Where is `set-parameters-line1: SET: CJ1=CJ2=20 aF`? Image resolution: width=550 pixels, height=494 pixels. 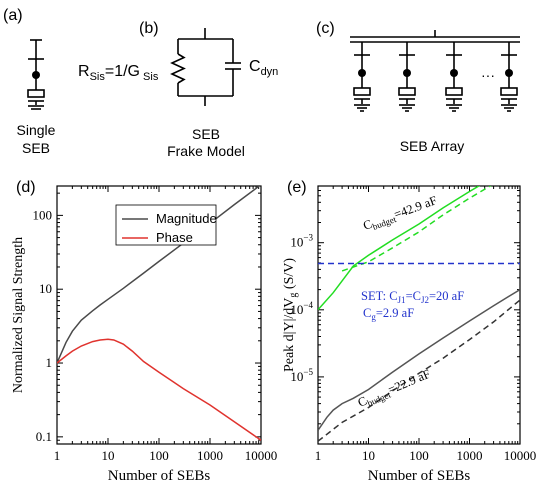 set-parameters-line1: SET: CJ1=CJ2=20 aF is located at coordinates (412, 297).